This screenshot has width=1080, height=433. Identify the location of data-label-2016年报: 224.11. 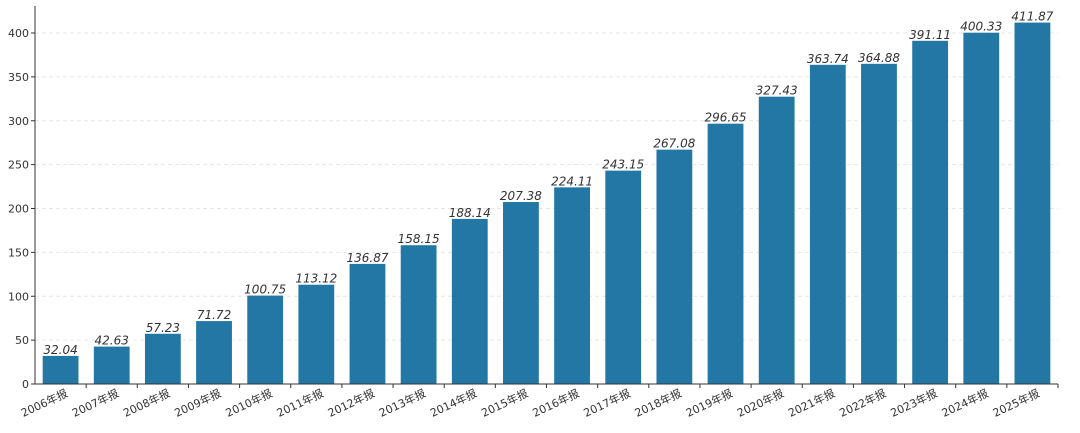
(572, 181).